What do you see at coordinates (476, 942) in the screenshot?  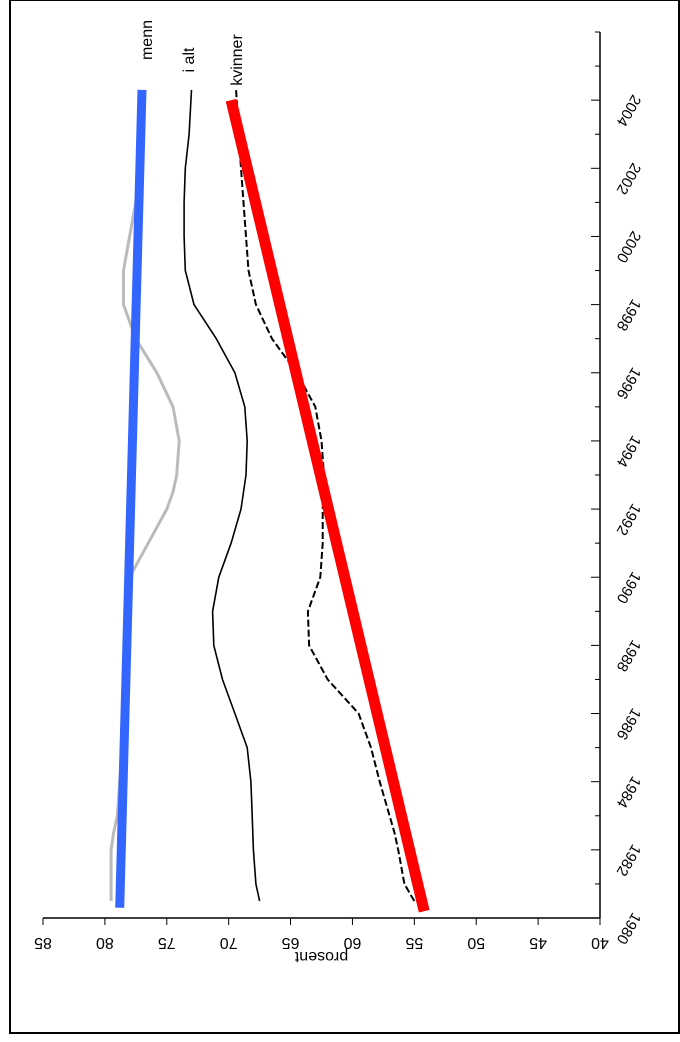 I see `y-tick-label: 50` at bounding box center [476, 942].